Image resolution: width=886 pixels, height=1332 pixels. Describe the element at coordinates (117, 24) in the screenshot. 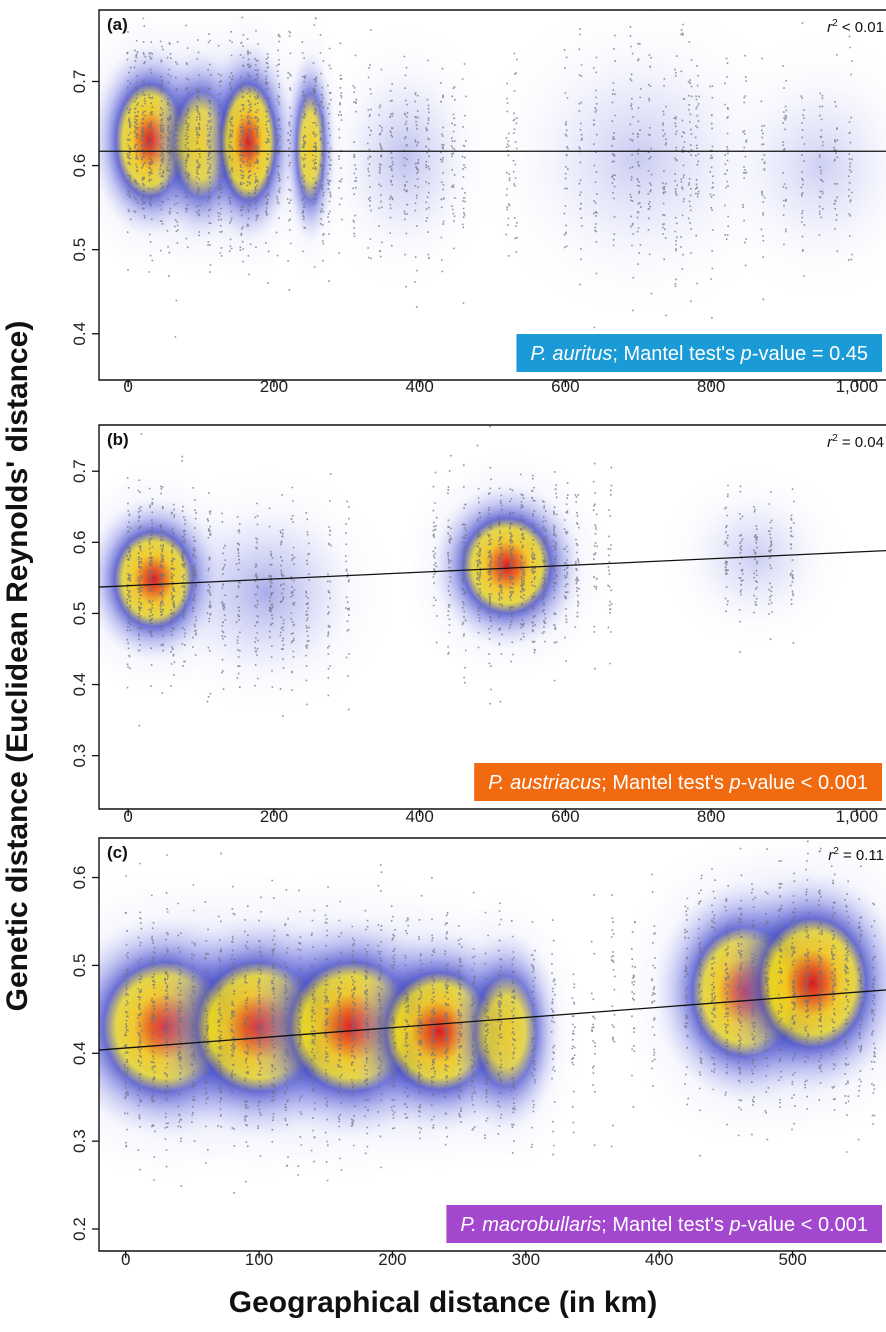

I see `panel-label: (a)` at that location.